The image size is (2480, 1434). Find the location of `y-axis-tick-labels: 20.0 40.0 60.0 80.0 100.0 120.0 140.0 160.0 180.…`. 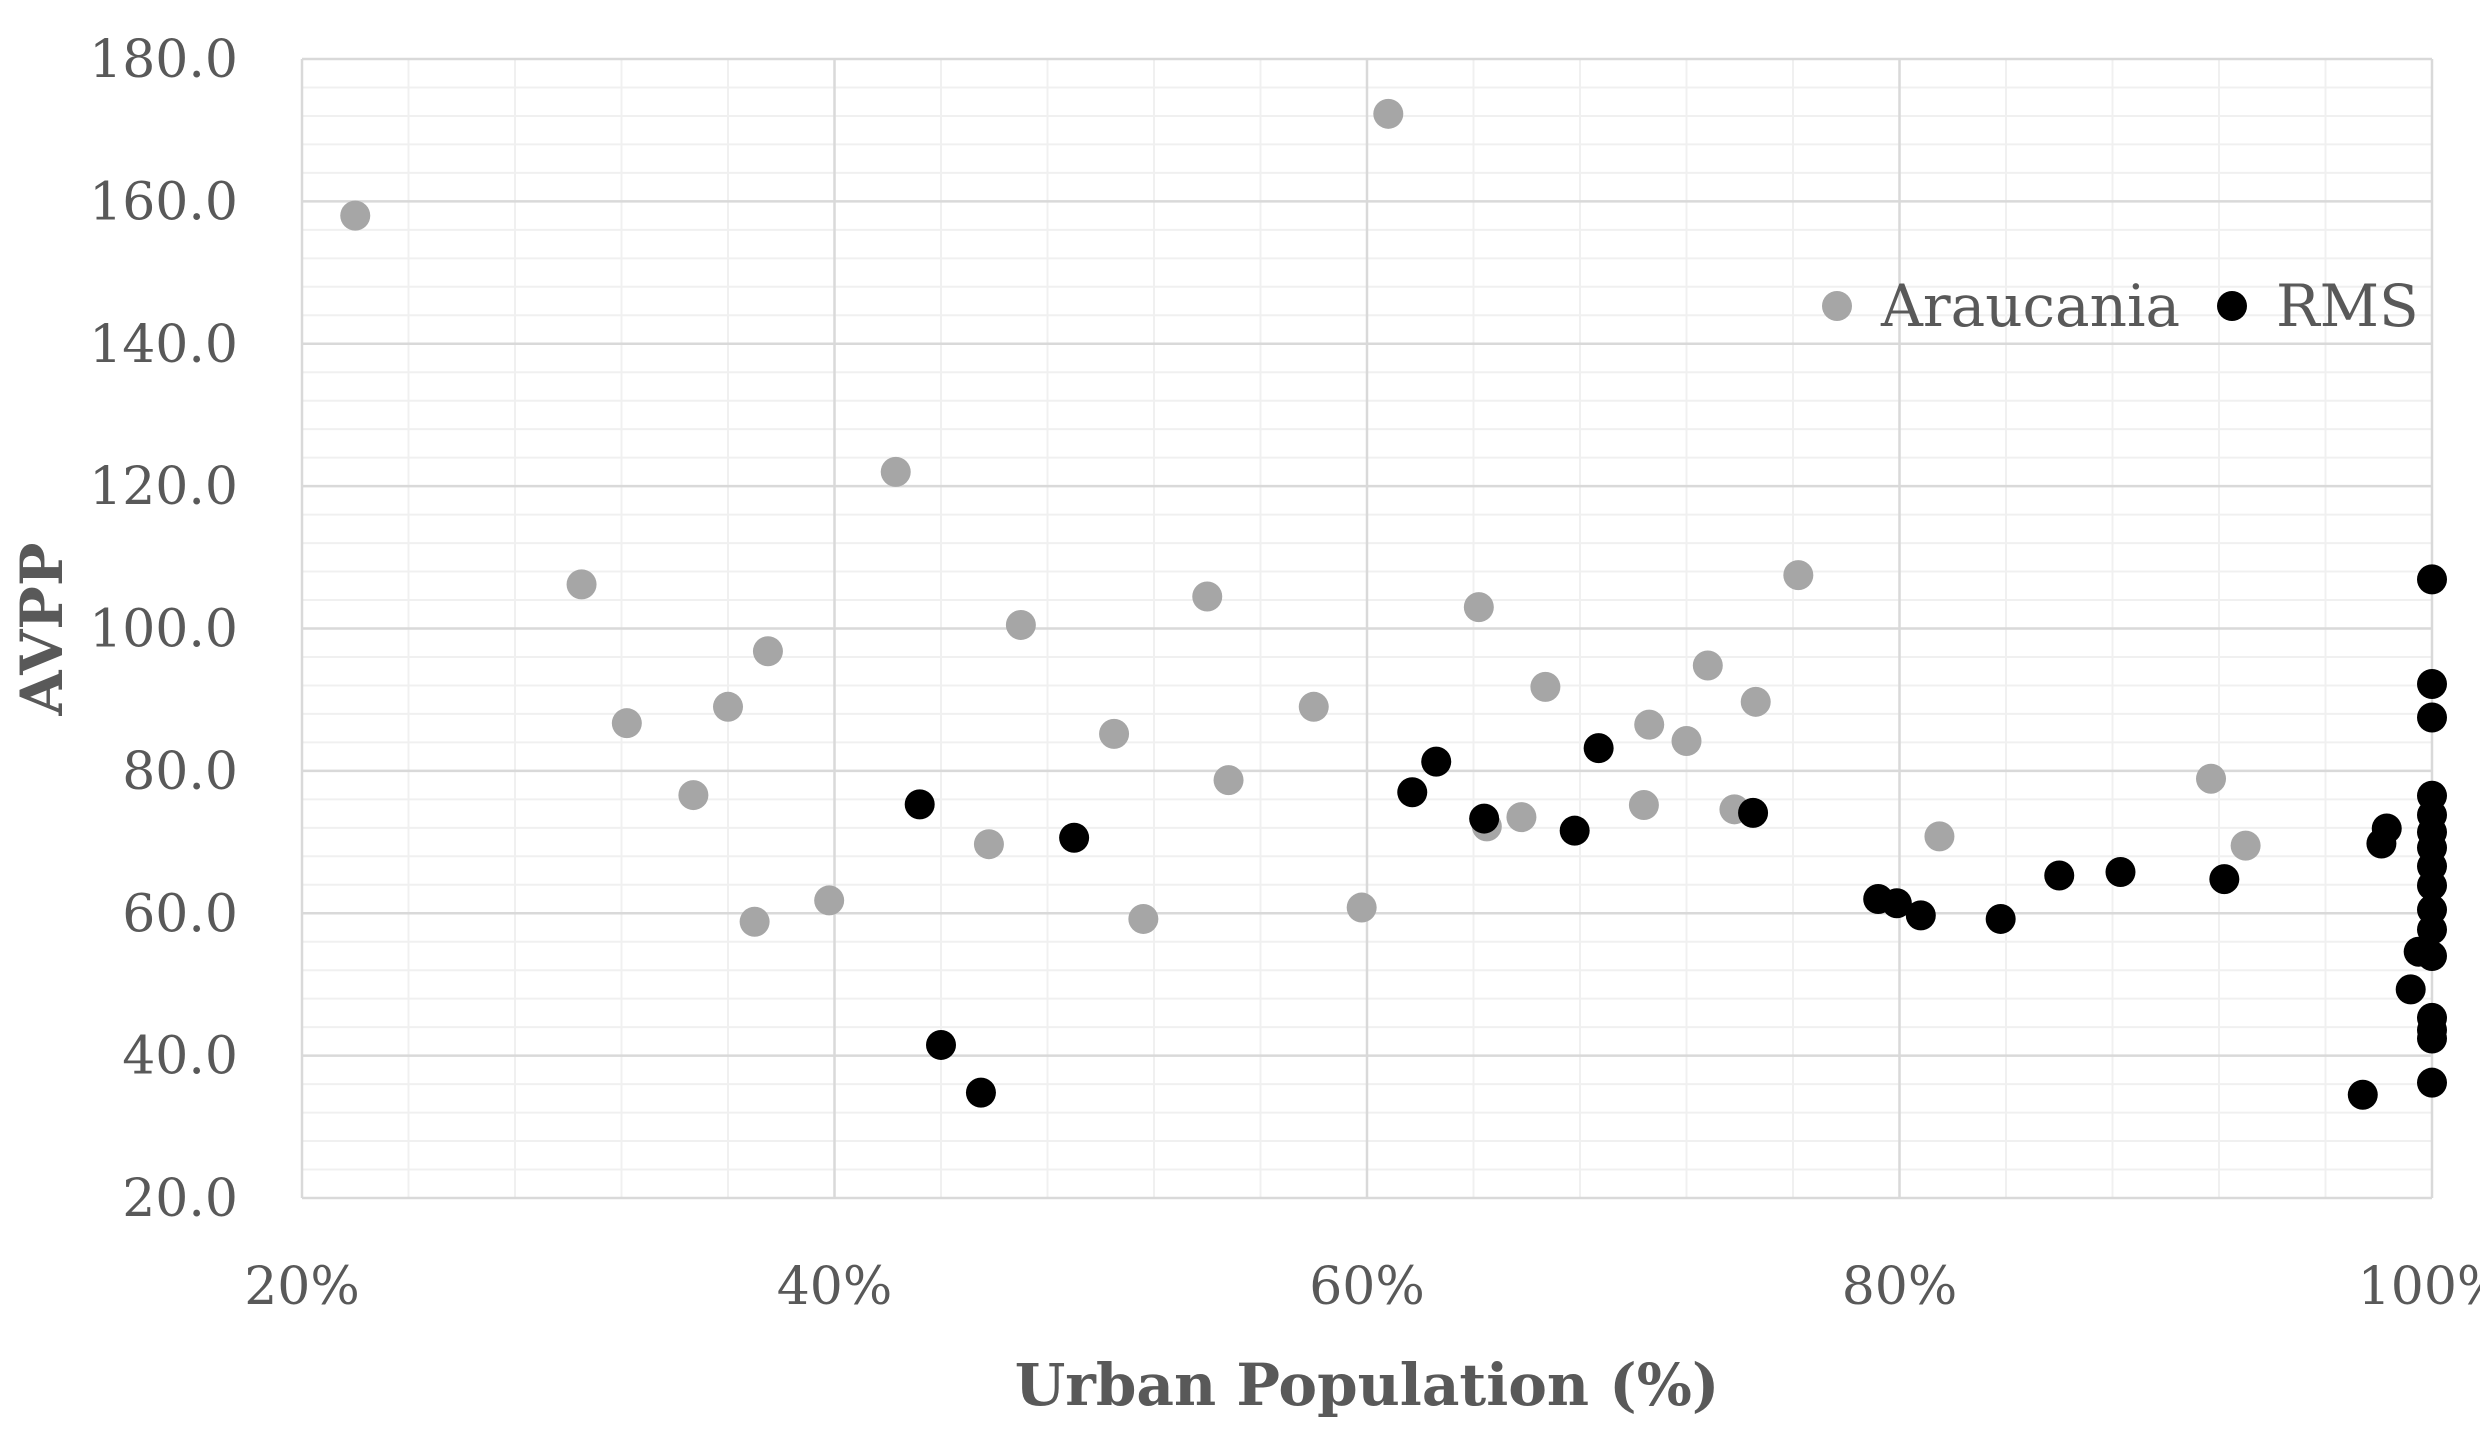

y-axis-tick-labels: 20.0 40.0 60.0 80.0 100.0 120.0 140.0 160.0 180.… is located at coordinates (163, 629).